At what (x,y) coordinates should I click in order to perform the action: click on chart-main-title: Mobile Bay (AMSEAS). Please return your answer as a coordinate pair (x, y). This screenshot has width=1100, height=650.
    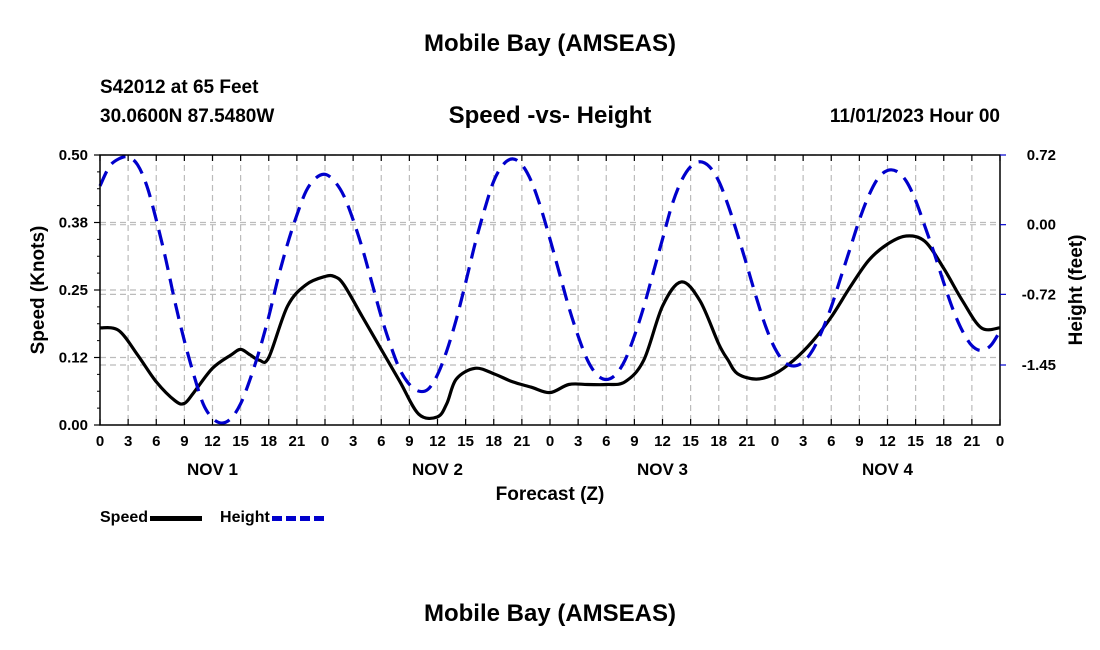
    Looking at the image, I should click on (550, 43).